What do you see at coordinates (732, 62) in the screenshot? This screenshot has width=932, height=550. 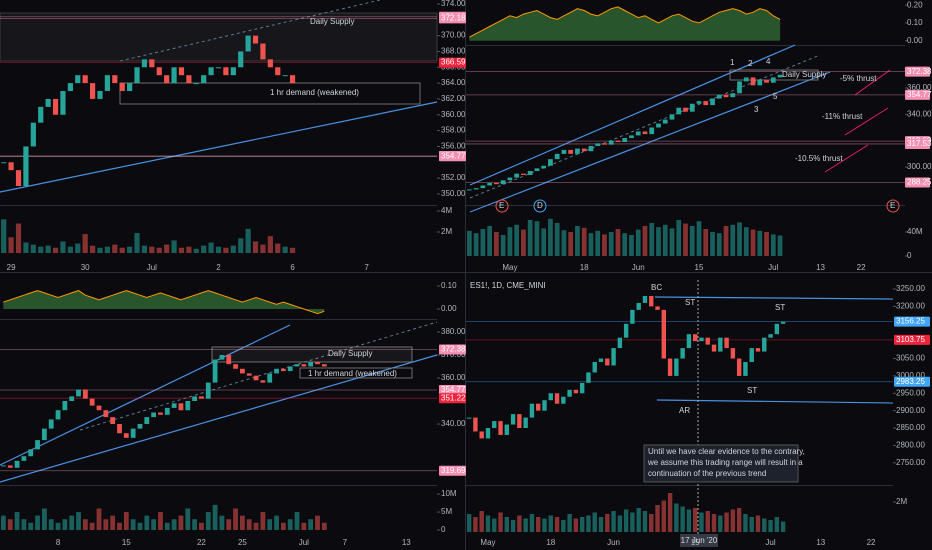 I see `annotation: 1` at bounding box center [732, 62].